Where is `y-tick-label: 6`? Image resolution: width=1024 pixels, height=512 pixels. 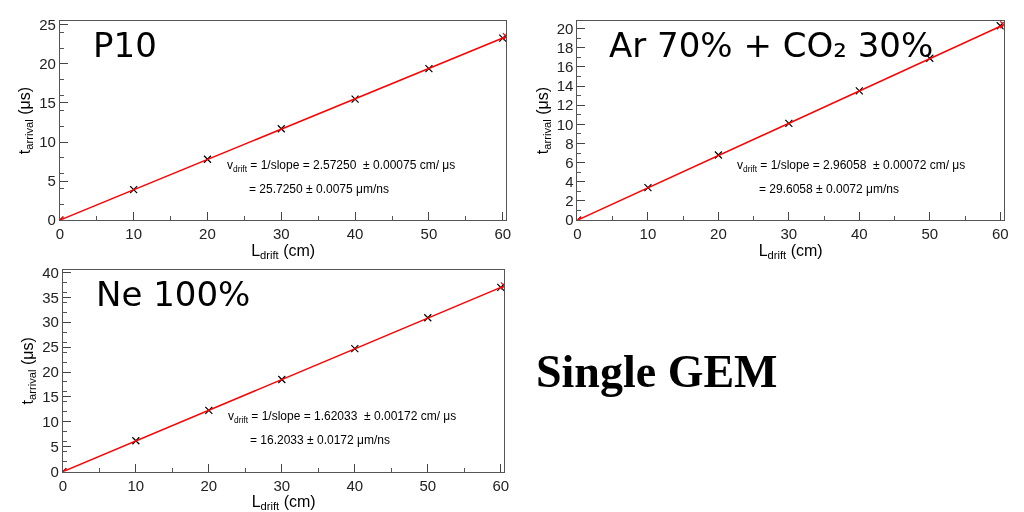 y-tick-label: 6 is located at coordinates (569, 162).